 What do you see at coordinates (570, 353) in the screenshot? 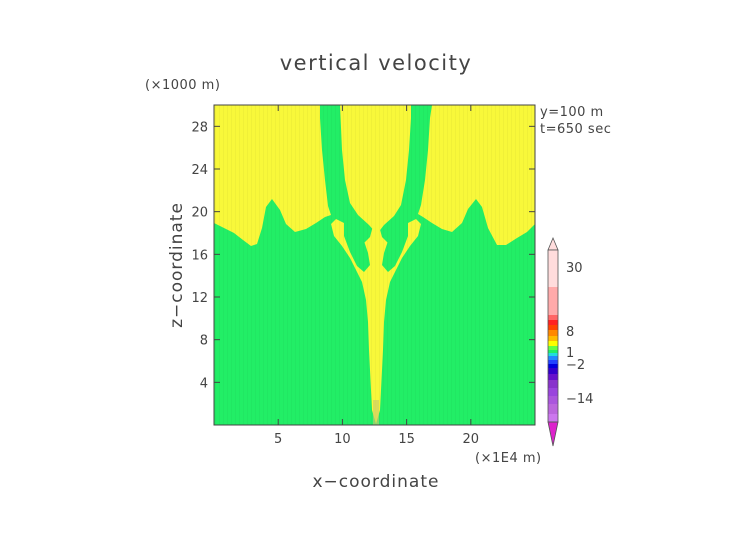
I see `colorbar-label: 1` at bounding box center [570, 353].